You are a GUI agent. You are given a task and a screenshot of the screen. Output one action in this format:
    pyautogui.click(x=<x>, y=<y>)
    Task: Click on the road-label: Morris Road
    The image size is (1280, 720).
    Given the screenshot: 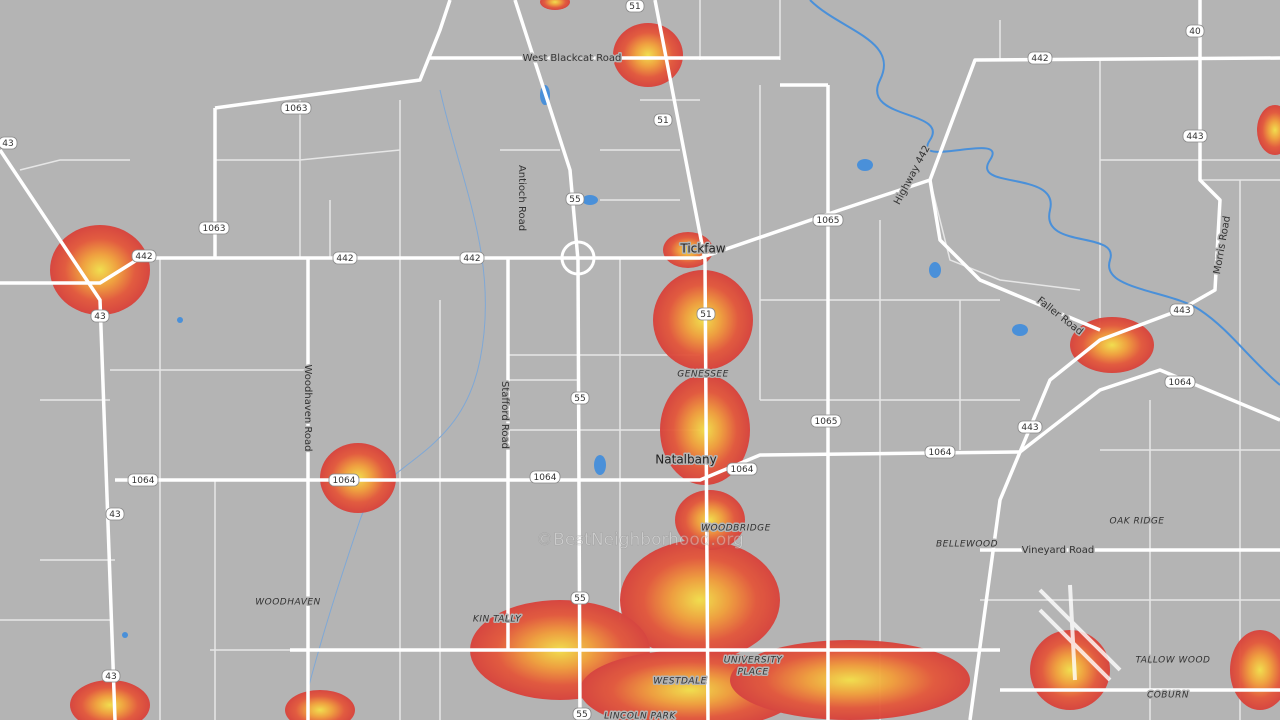 What is the action you would take?
    pyautogui.click(x=1222, y=245)
    